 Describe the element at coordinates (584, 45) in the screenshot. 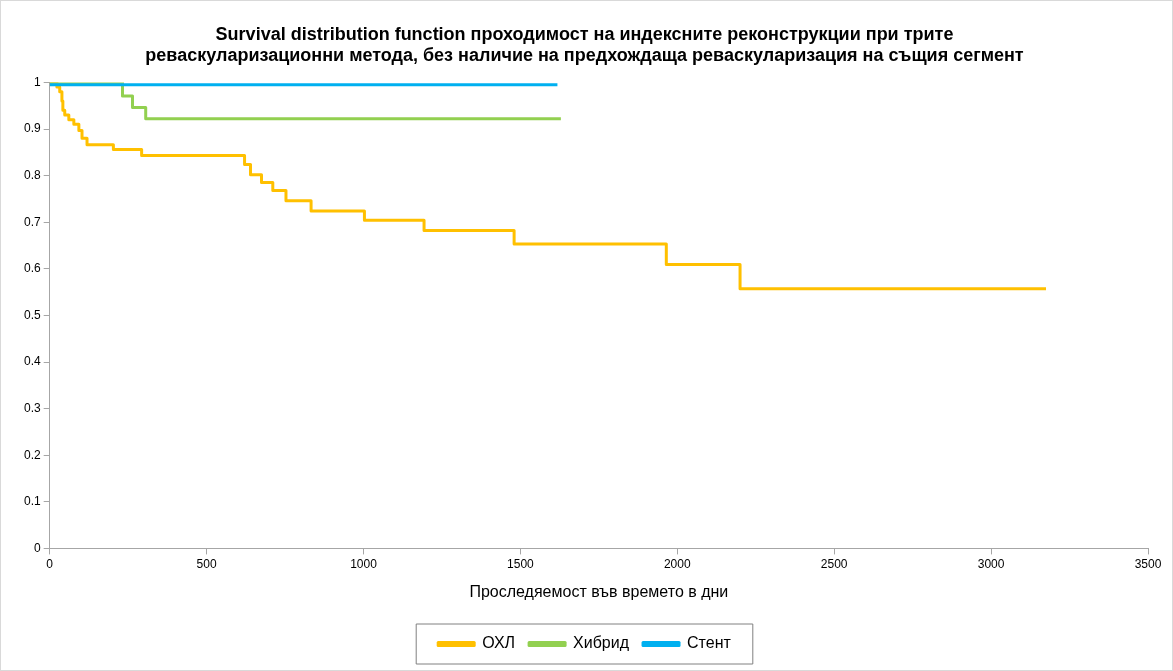

I see `chart-title: Survival distribution function проходимост на индексните реконструкции при трите реваскуларизационни метода, без наличие на предхождаща реваскуларизация на същия сегмент` at that location.